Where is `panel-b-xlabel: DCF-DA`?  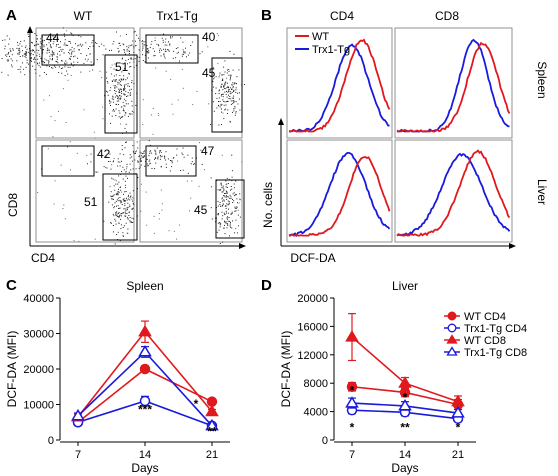
panel-b-xlabel: DCF-DA is located at coordinates (312, 258).